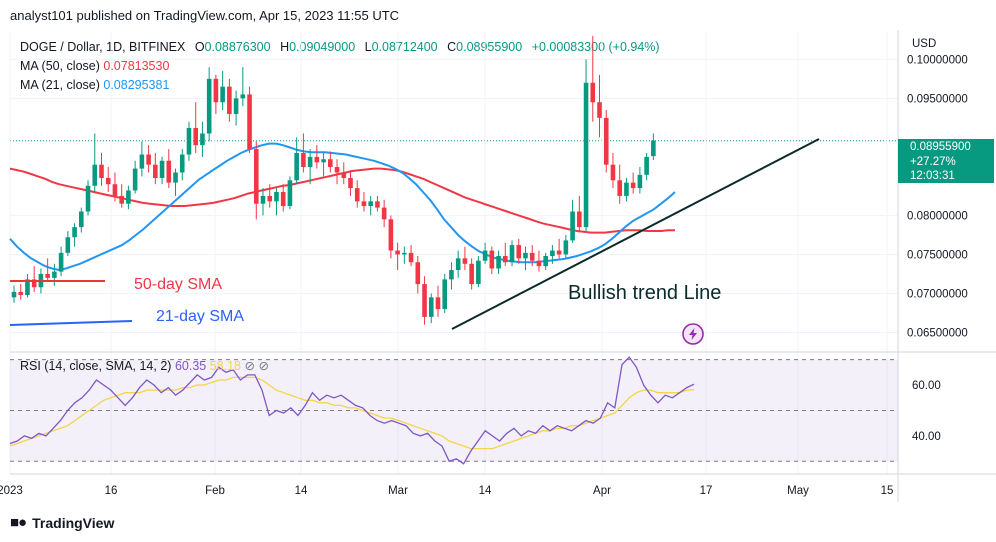  Describe the element at coordinates (215, 491) in the screenshot. I see `time-tick-label: Feb` at that location.